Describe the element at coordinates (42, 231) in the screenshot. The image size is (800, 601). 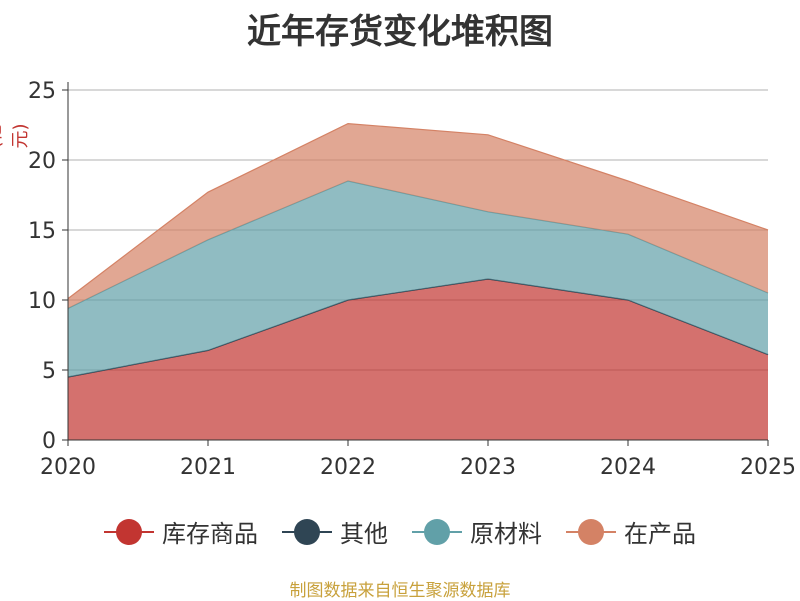
I see `y-tick-label: 15` at that location.